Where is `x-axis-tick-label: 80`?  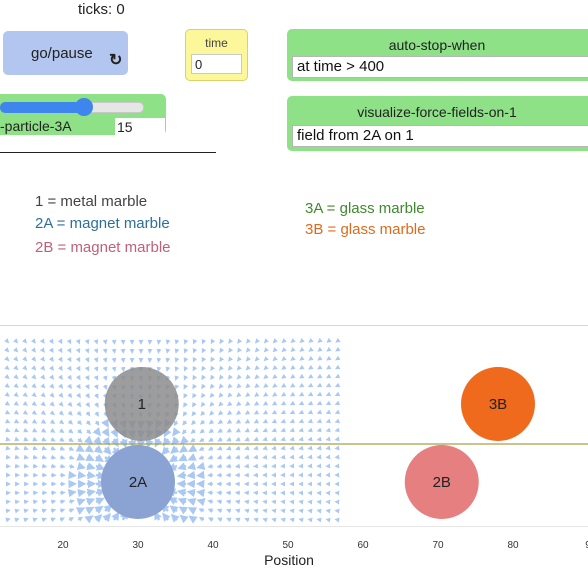
x-axis-tick-label: 80 is located at coordinates (513, 545).